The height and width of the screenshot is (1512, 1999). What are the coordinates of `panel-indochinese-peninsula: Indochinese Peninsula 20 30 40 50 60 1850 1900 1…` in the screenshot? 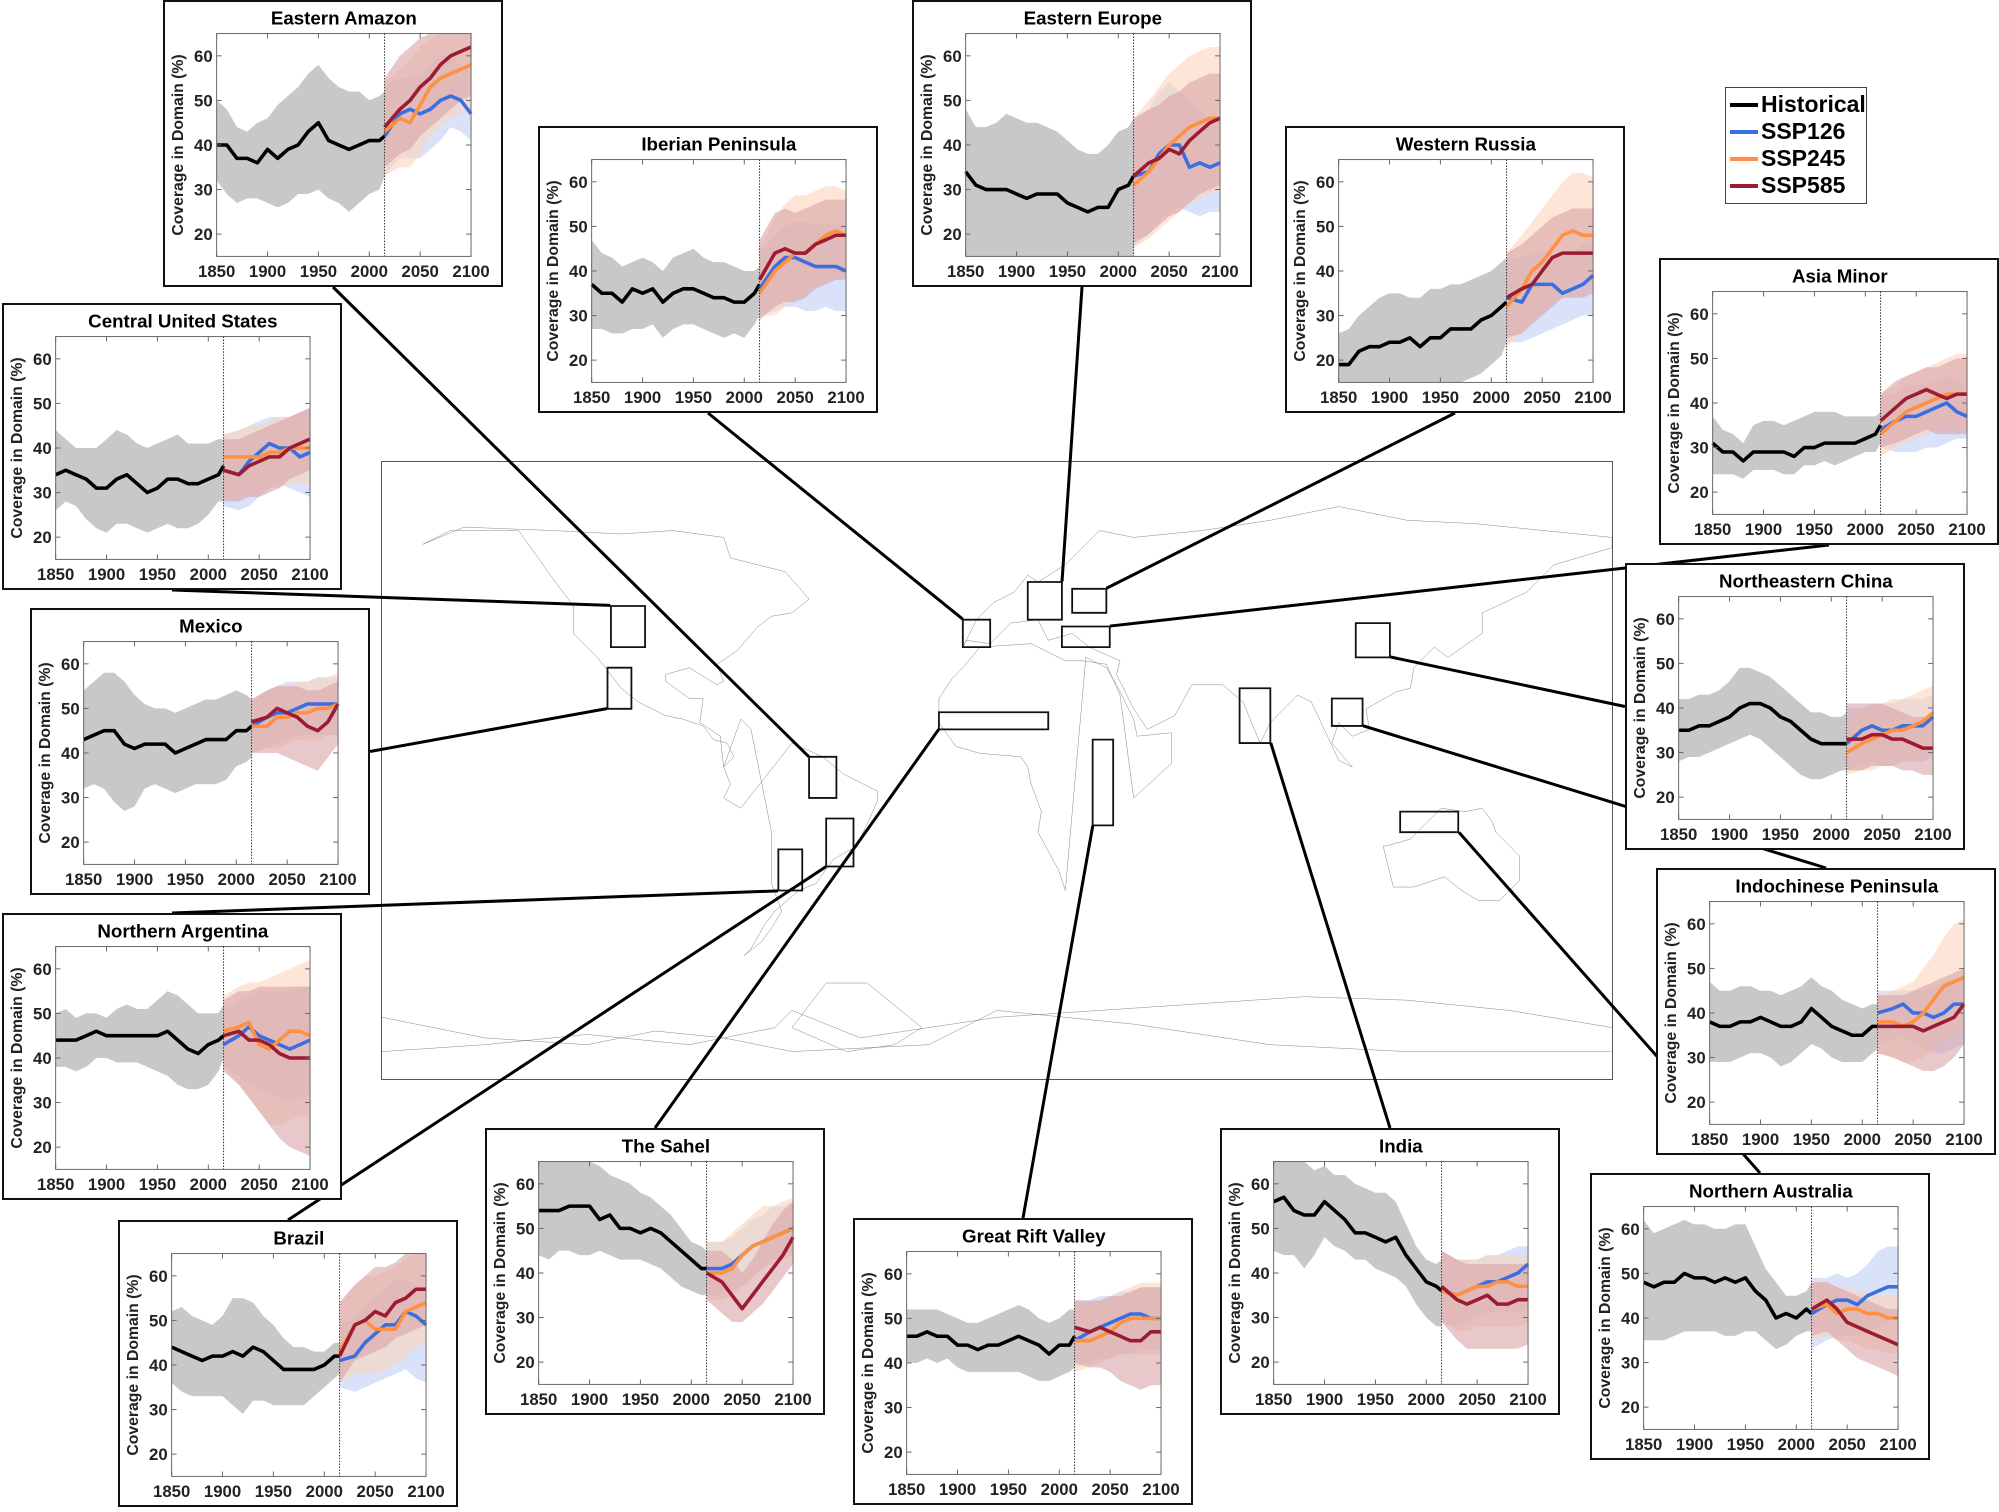 It's located at (1826, 1011).